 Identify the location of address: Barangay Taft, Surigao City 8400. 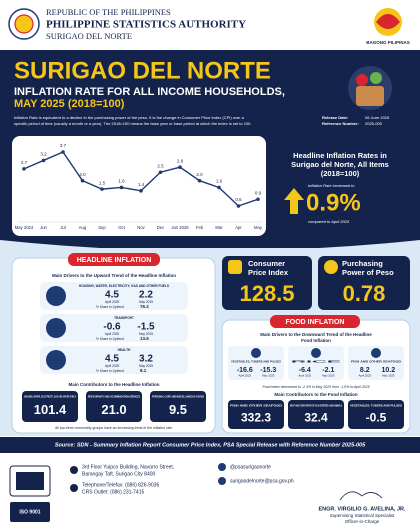
(119, 474).